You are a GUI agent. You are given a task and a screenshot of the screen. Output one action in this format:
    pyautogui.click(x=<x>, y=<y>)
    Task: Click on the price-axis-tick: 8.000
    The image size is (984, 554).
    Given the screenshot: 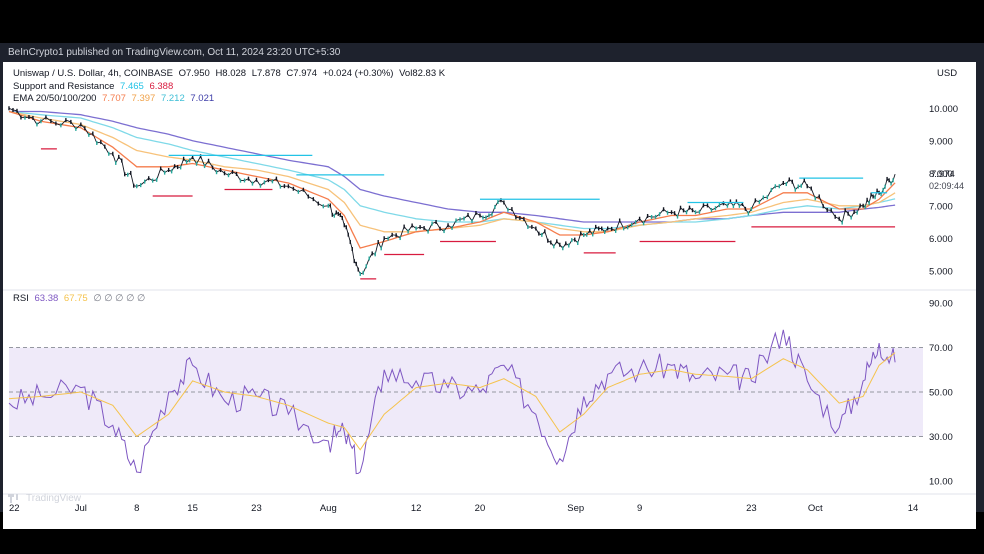 What is the action you would take?
    pyautogui.click(x=941, y=174)
    